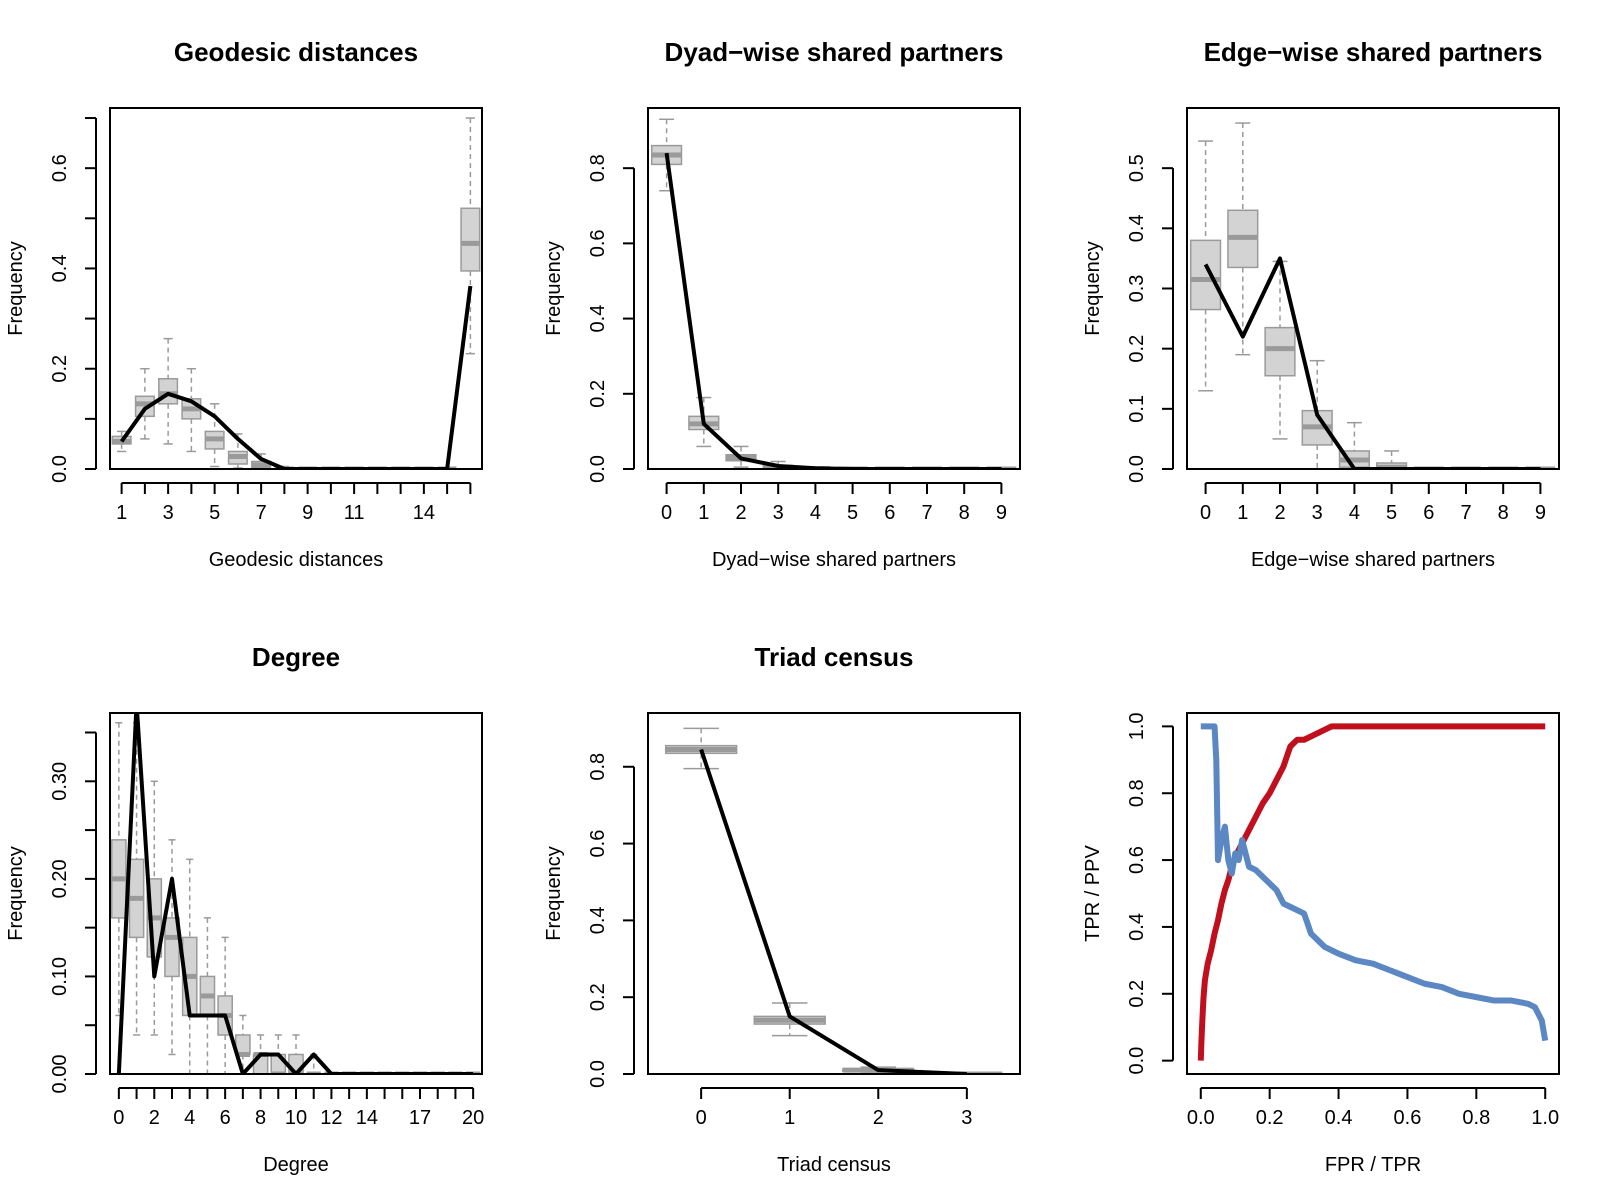  I want to click on x-tick-label: 5, so click(214, 513).